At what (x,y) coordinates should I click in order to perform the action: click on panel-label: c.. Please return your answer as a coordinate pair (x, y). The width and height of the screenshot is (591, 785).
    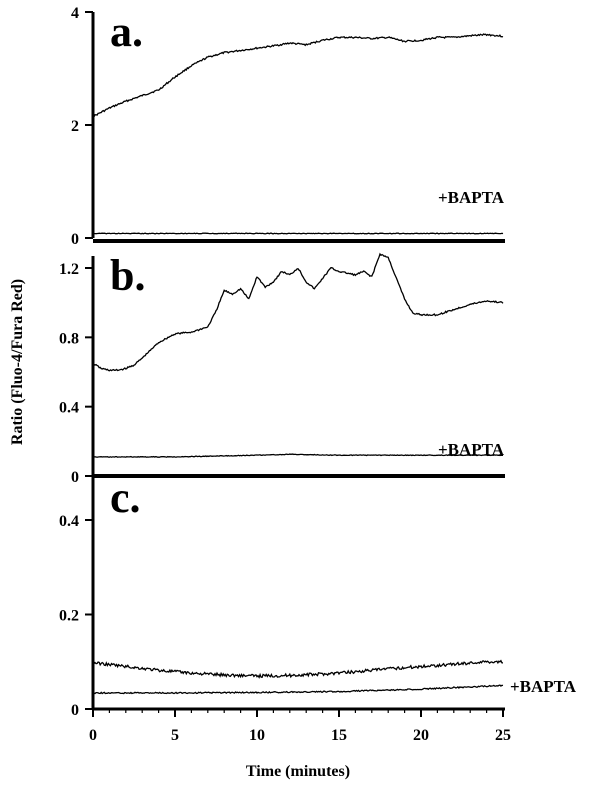
    Looking at the image, I should click on (125, 497).